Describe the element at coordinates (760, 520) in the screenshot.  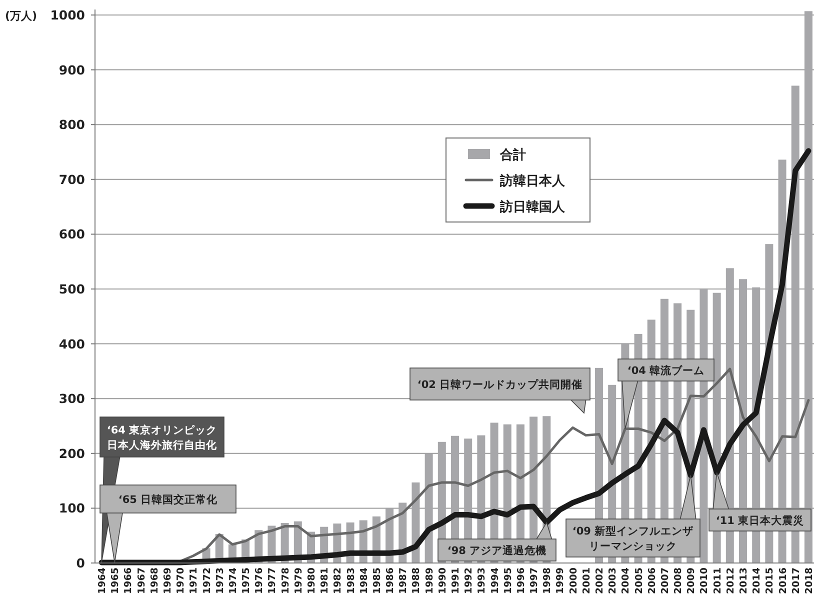
I see `annotation: ‘11 東日本大震災` at that location.